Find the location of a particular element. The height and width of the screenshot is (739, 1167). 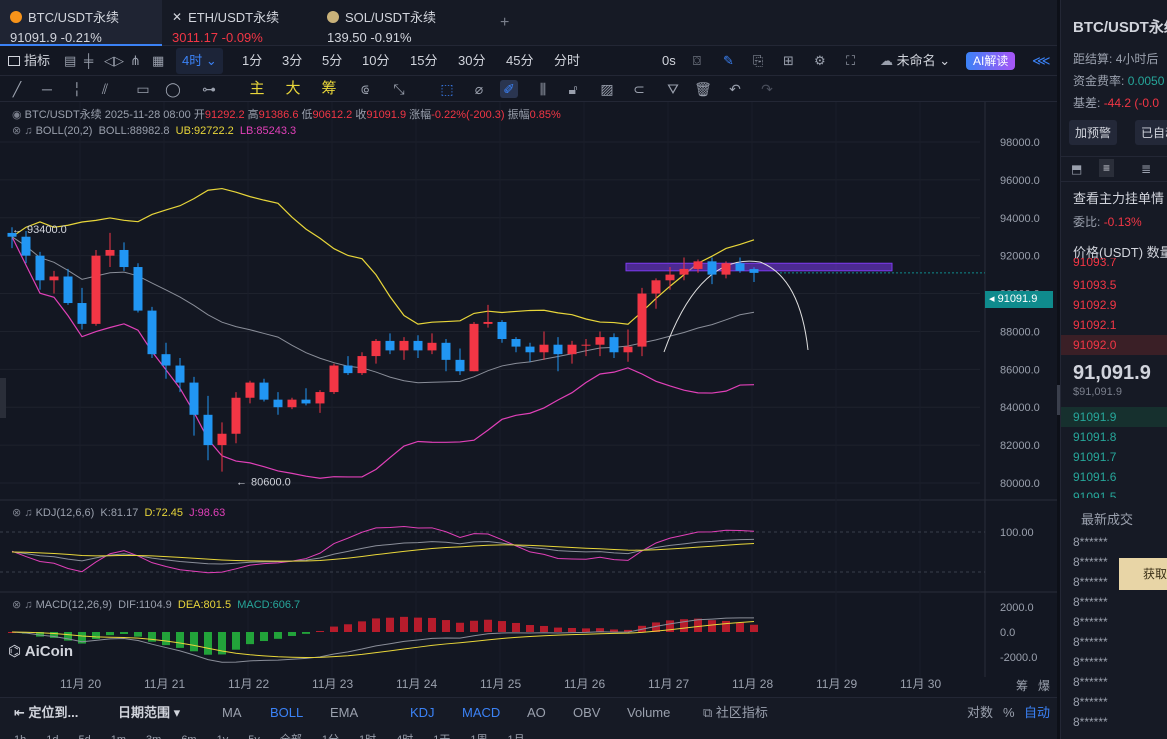

quick-range-item: 1y is located at coordinates (223, 736).